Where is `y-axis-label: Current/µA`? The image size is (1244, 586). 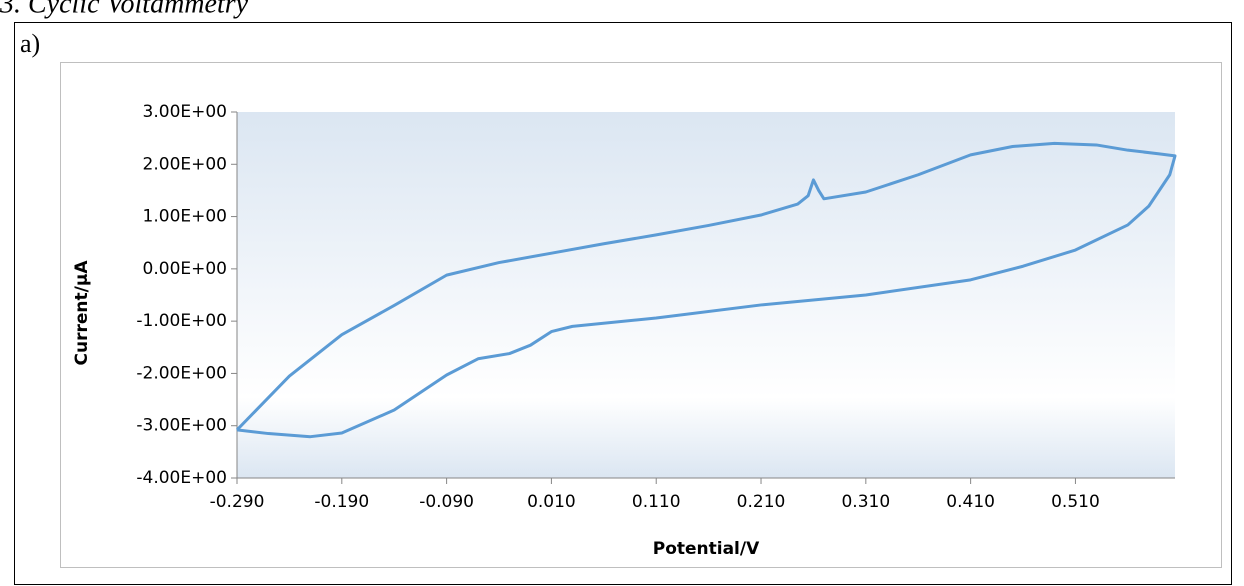
y-axis-label: Current/µA is located at coordinates (82, 313).